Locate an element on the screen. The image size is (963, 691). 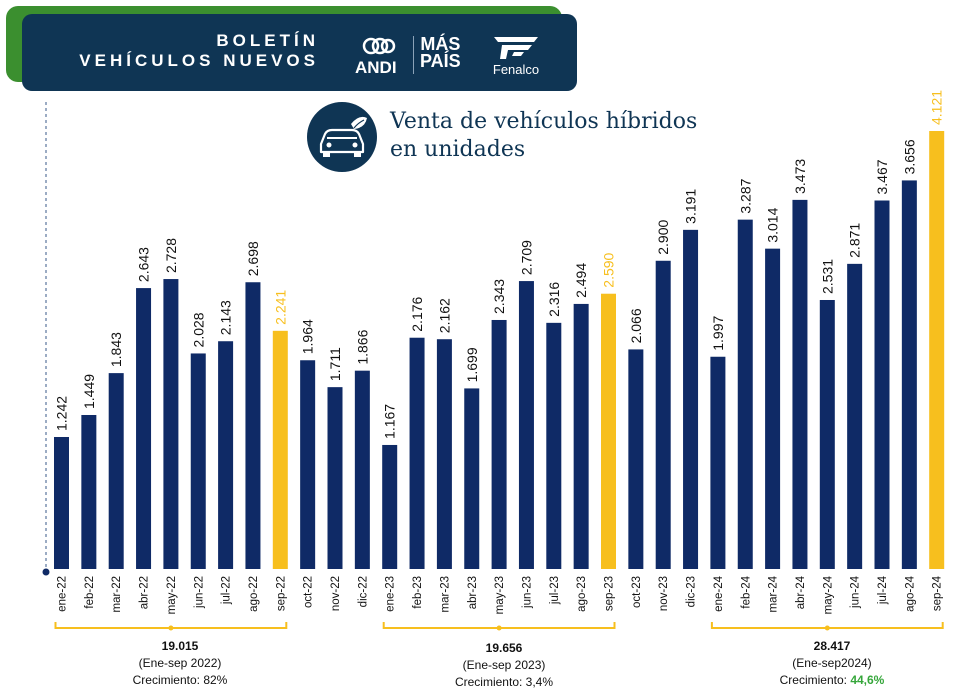
value-label-ago-22: 2.698 is located at coordinates (253, 258).